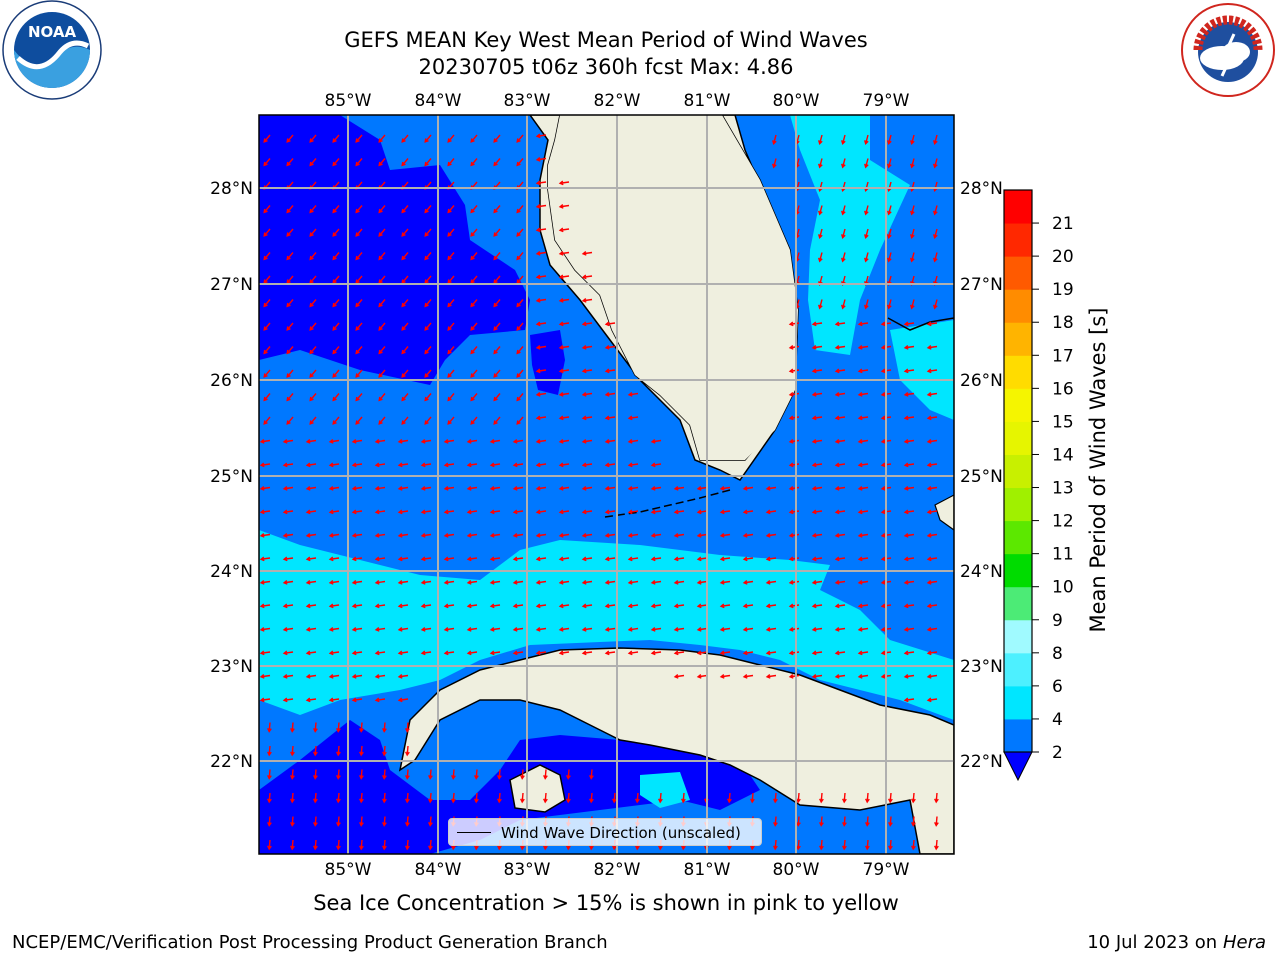 Image resolution: width=1280 pixels, height=960 pixels. Describe the element at coordinates (1244, 942) in the screenshot. I see `footer-host: Hera` at that location.